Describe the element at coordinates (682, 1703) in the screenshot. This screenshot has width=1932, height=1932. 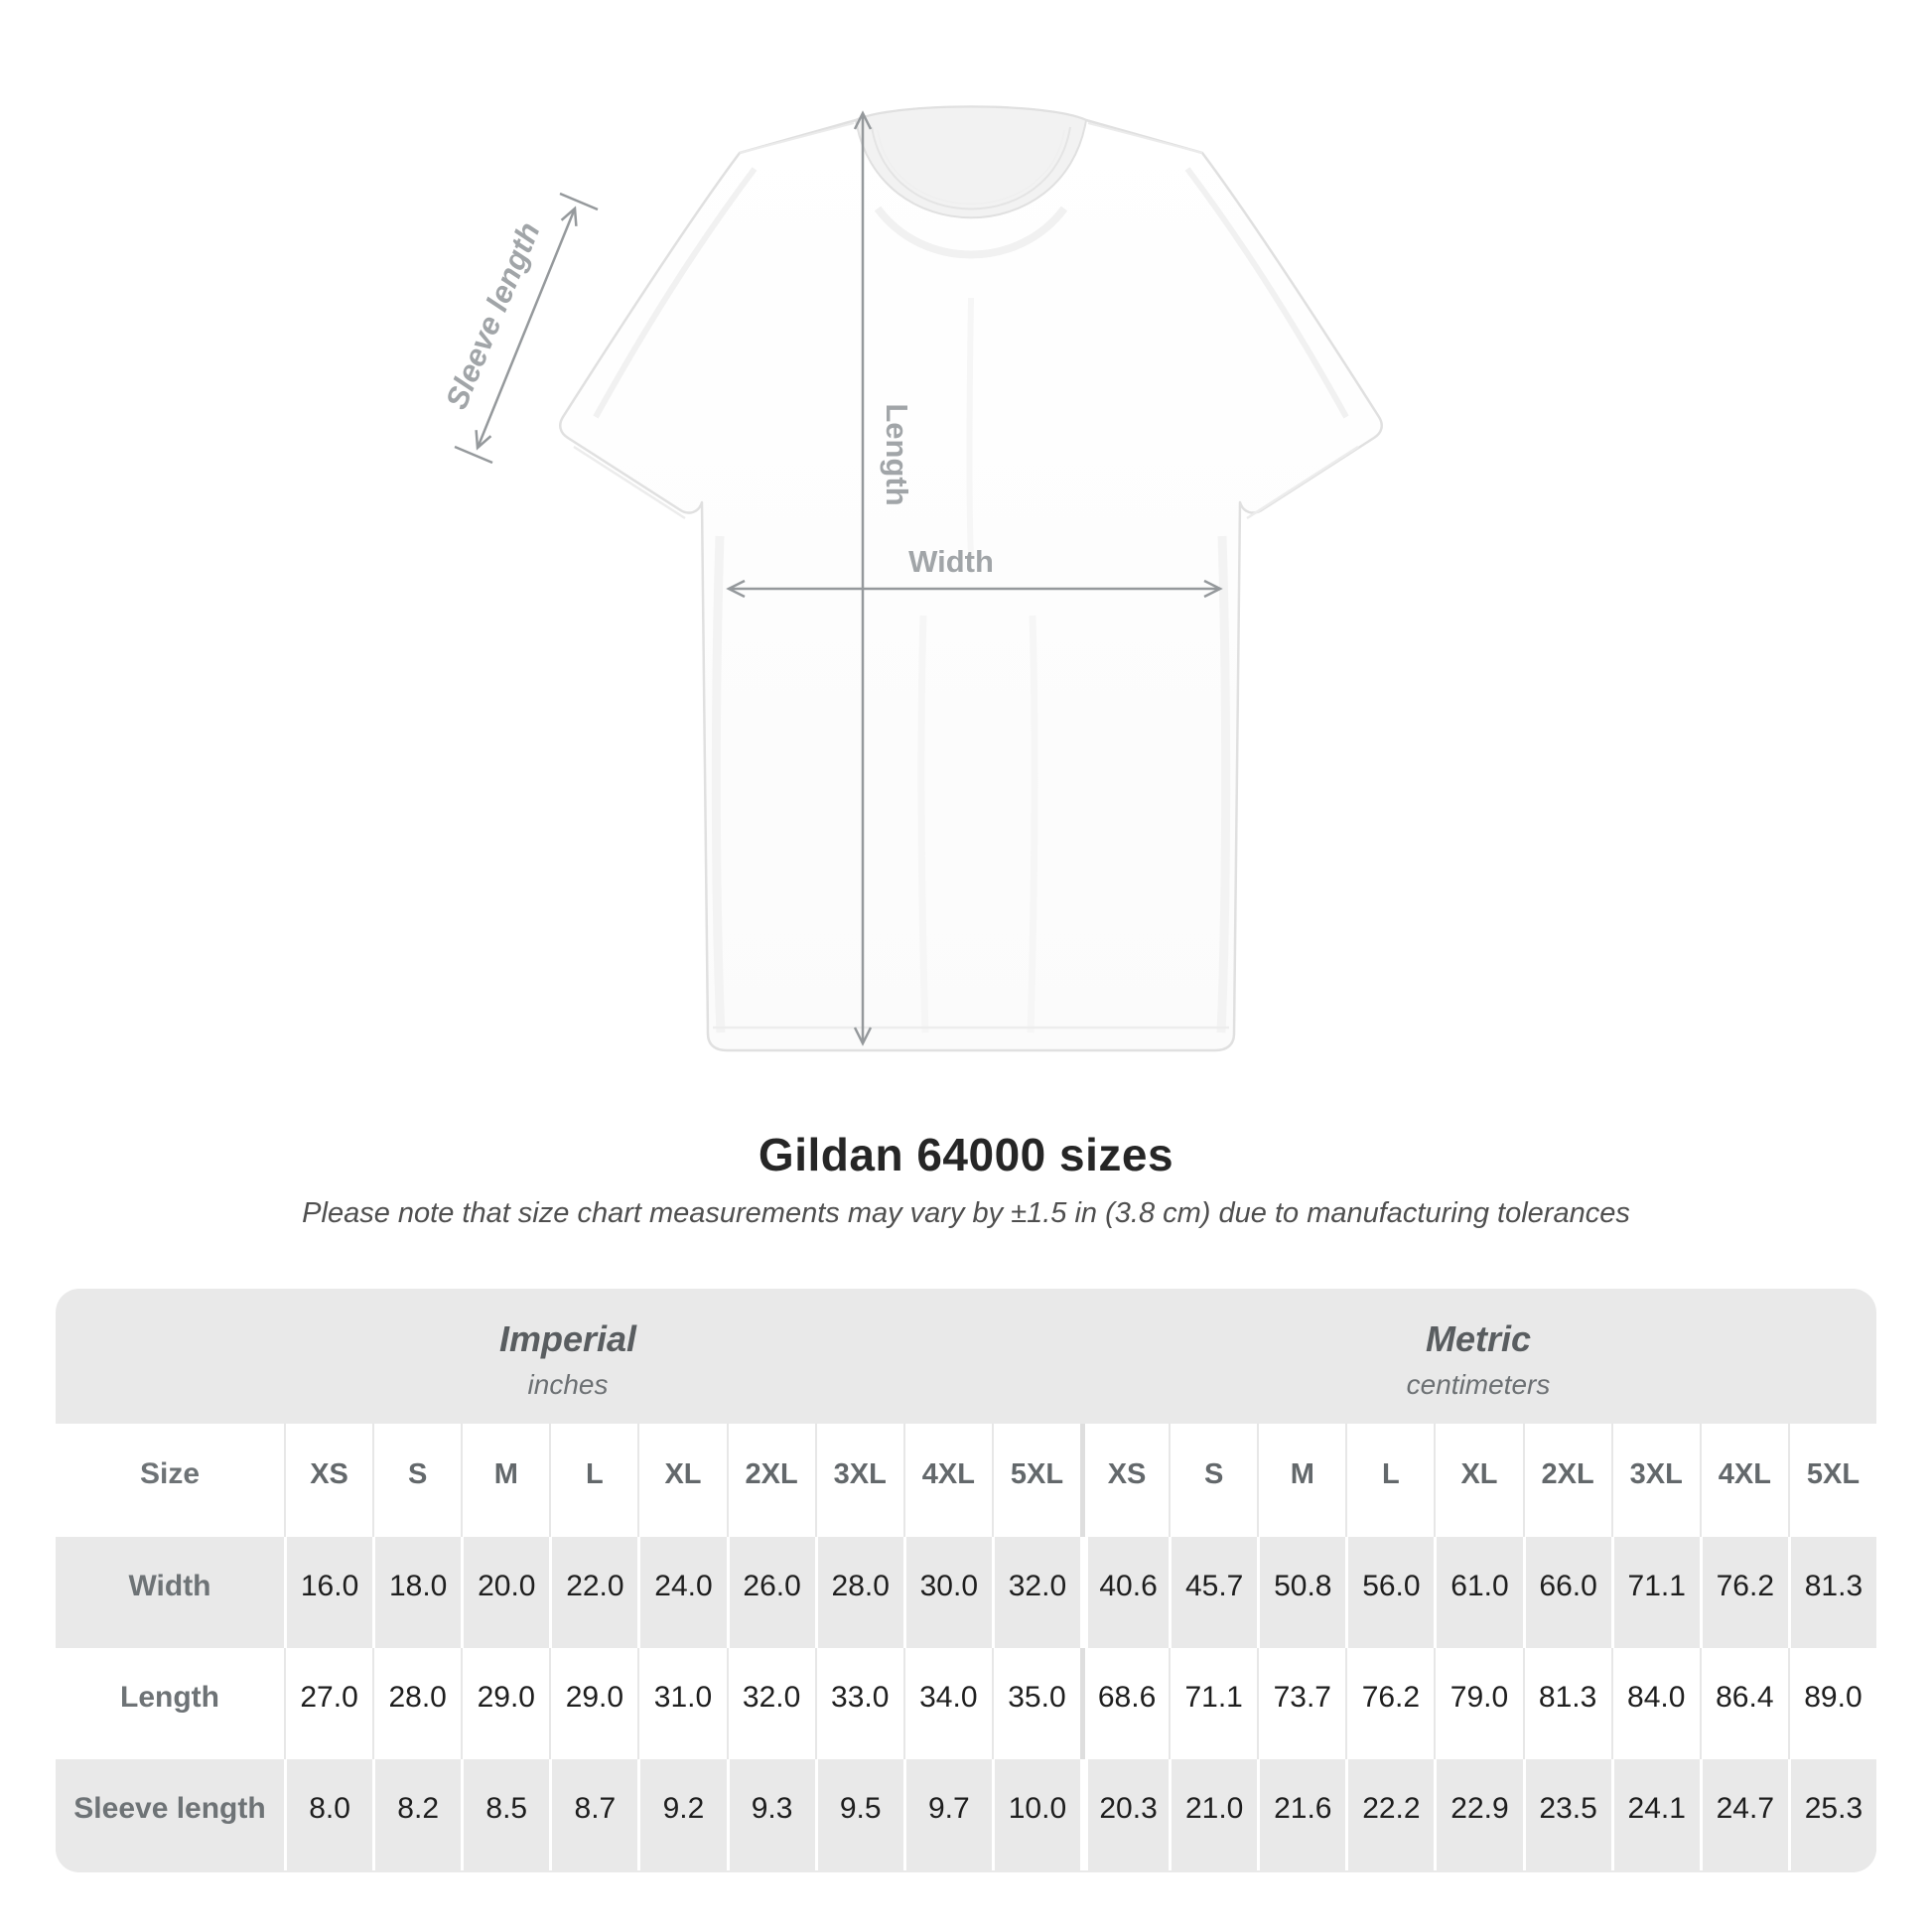
I see `row-length-cell: 31.0` at that location.